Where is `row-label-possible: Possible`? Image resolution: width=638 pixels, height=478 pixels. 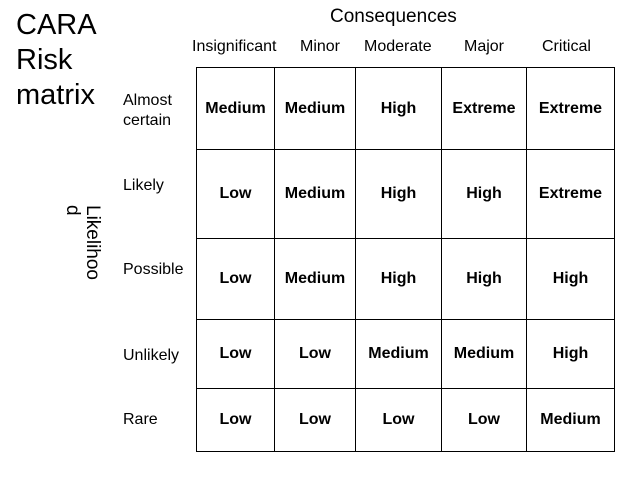 row-label-possible: Possible is located at coordinates (153, 269).